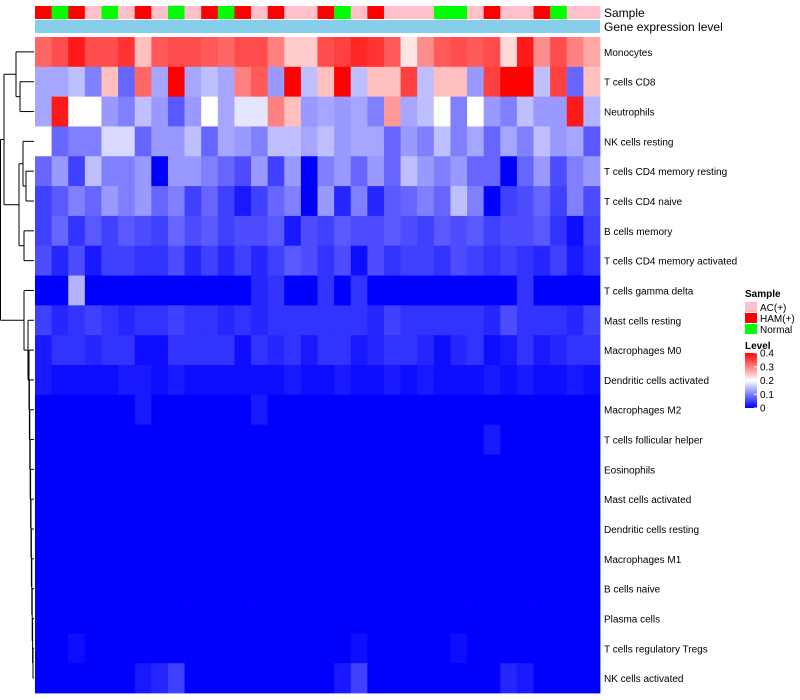  I want to click on level-tick-label: 0.3, so click(767, 367).